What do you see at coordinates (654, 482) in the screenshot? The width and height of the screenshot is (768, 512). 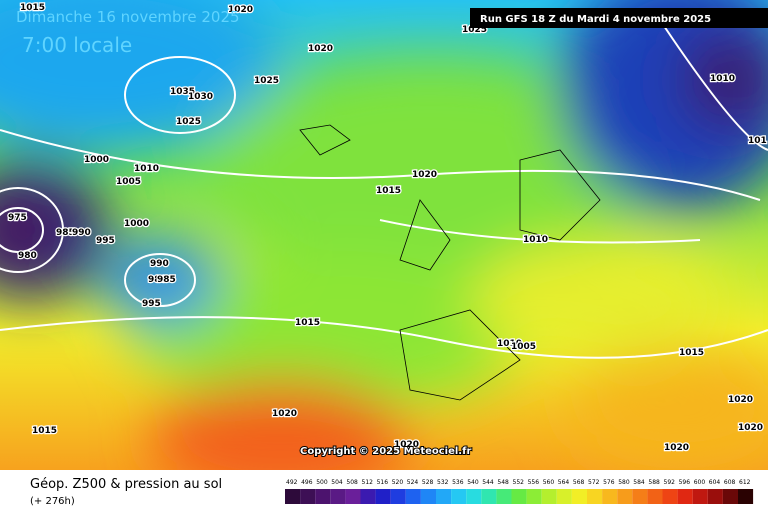 I see `scale-label: 588` at bounding box center [654, 482].